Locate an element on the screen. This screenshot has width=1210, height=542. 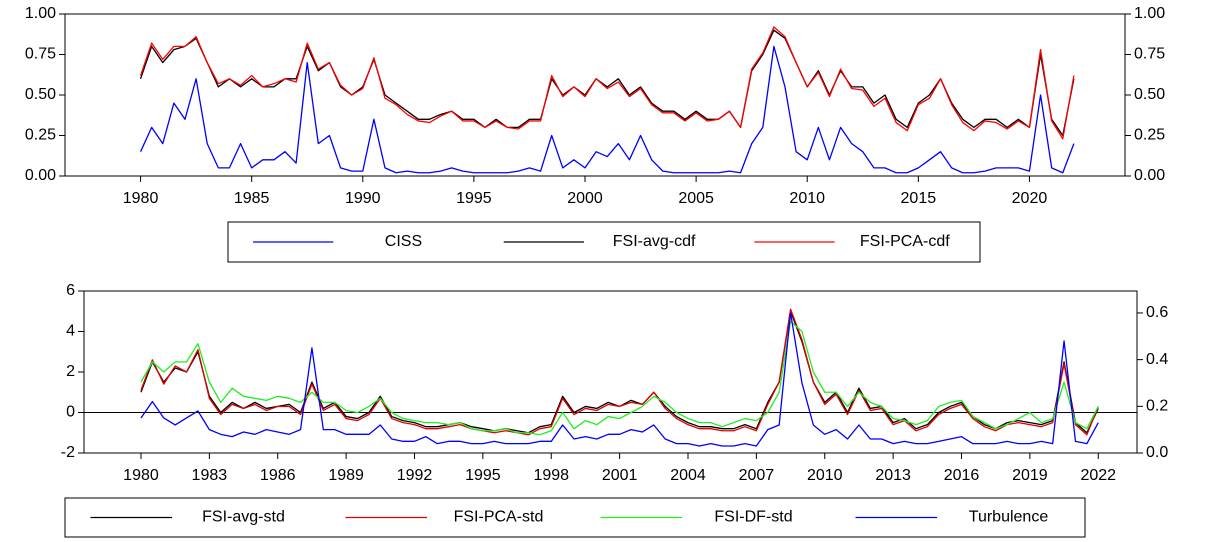
x-tick-label: 2001 is located at coordinates (620, 475).